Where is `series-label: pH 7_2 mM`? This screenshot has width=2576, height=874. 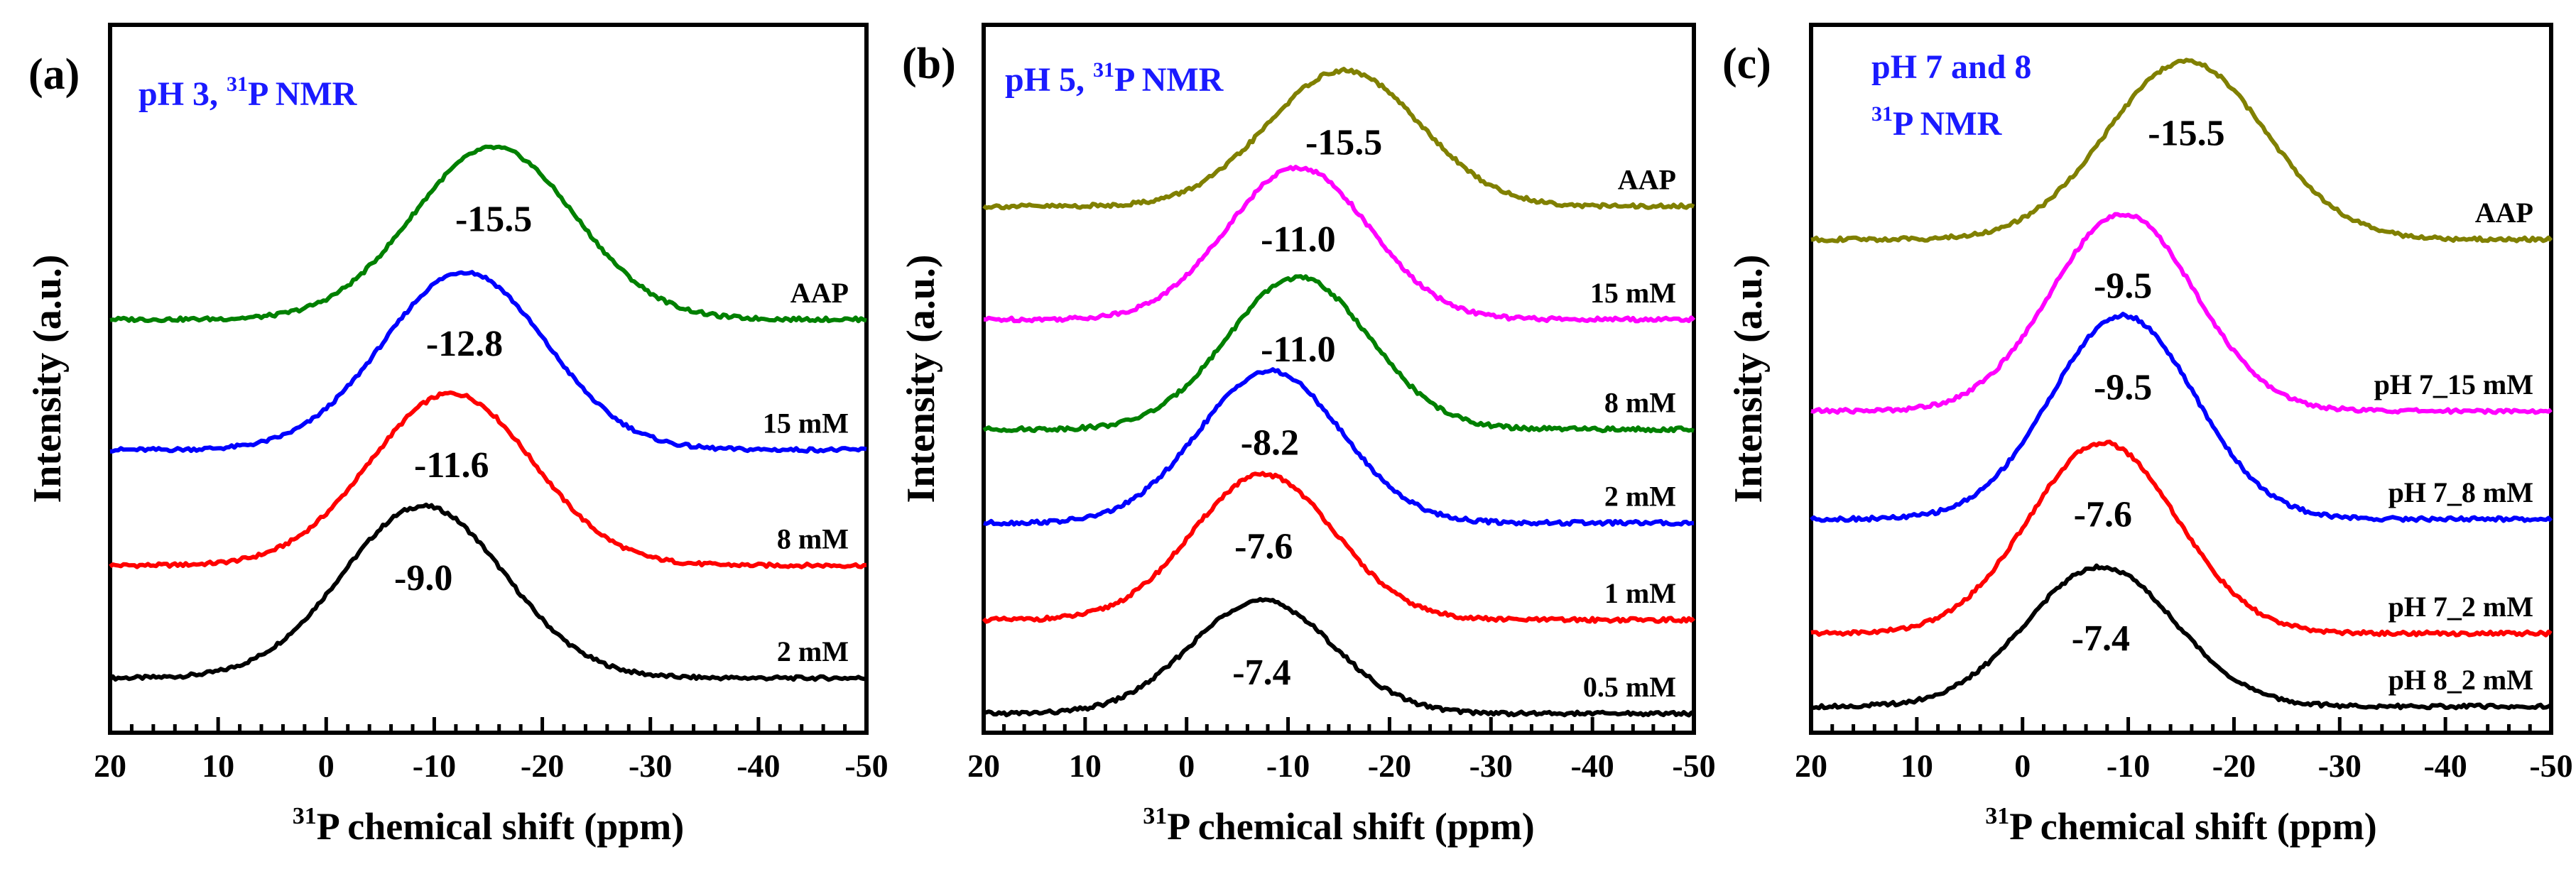
series-label: pH 7_2 mM is located at coordinates (2460, 607).